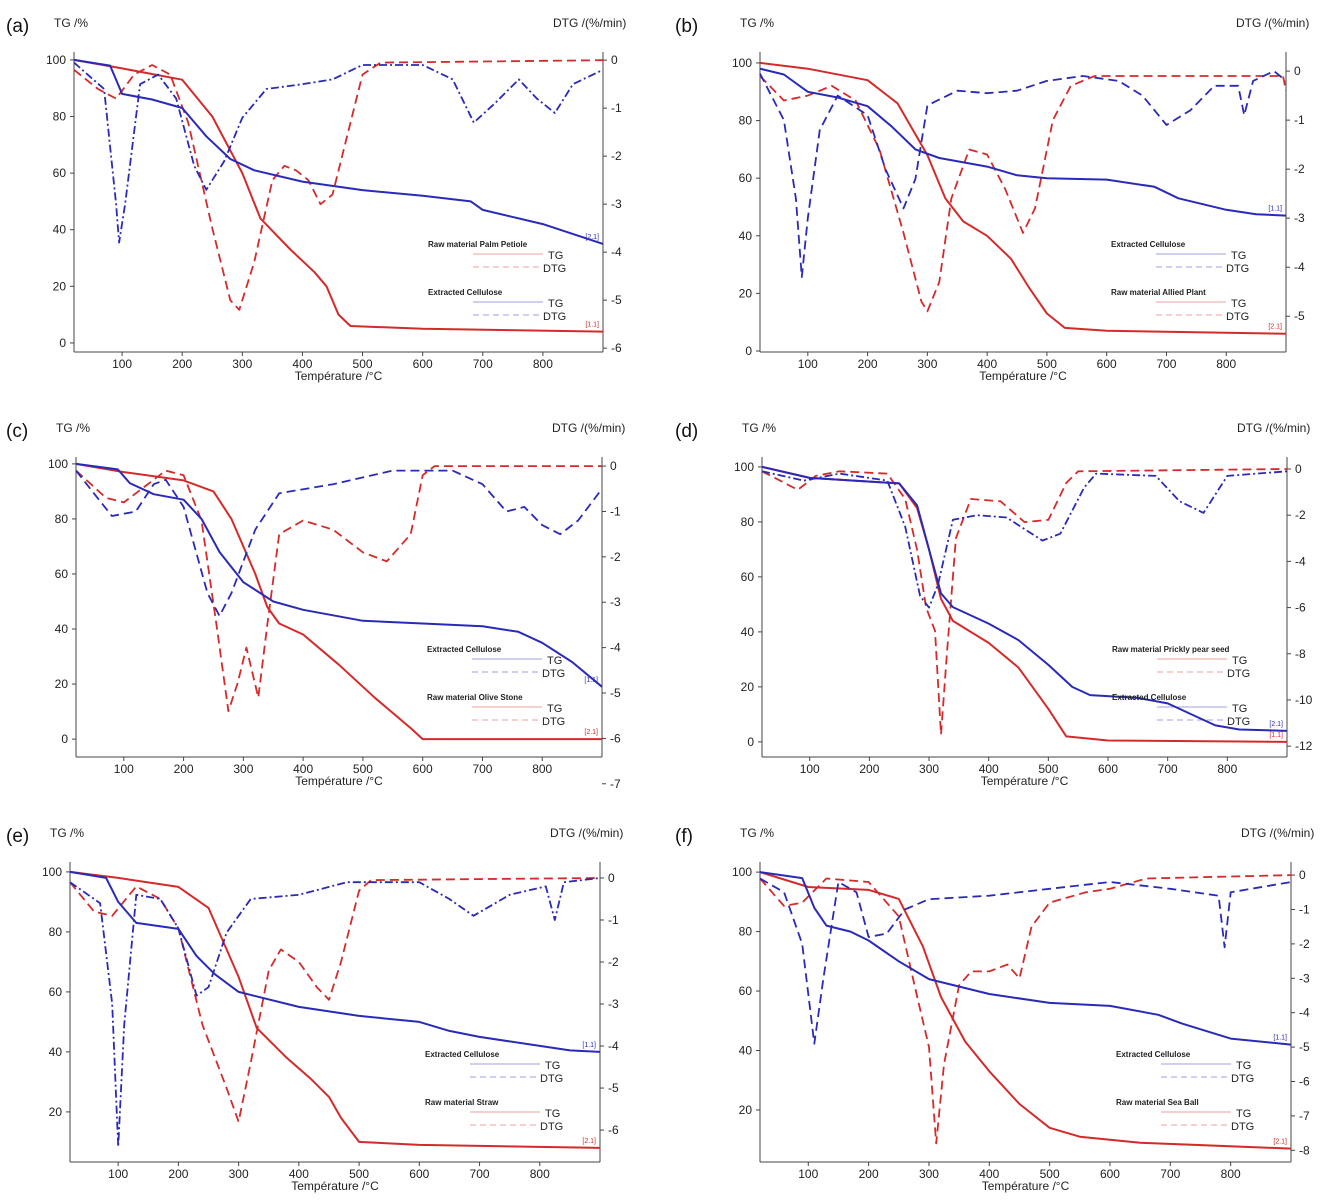  Describe the element at coordinates (1304, 746) in the screenshot. I see `dtg-tick-label: -12` at that location.